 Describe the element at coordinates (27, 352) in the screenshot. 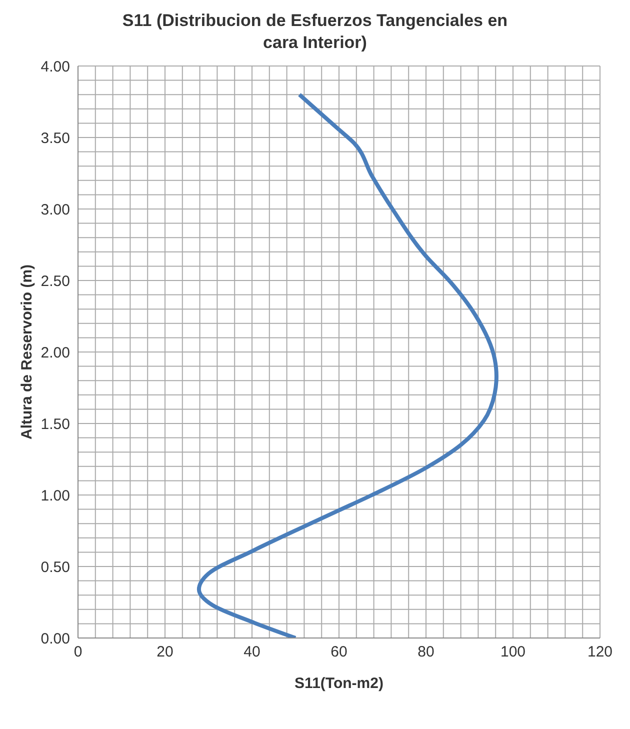

I see `y-axis-title: Altura de Reservorio (m)` at that location.